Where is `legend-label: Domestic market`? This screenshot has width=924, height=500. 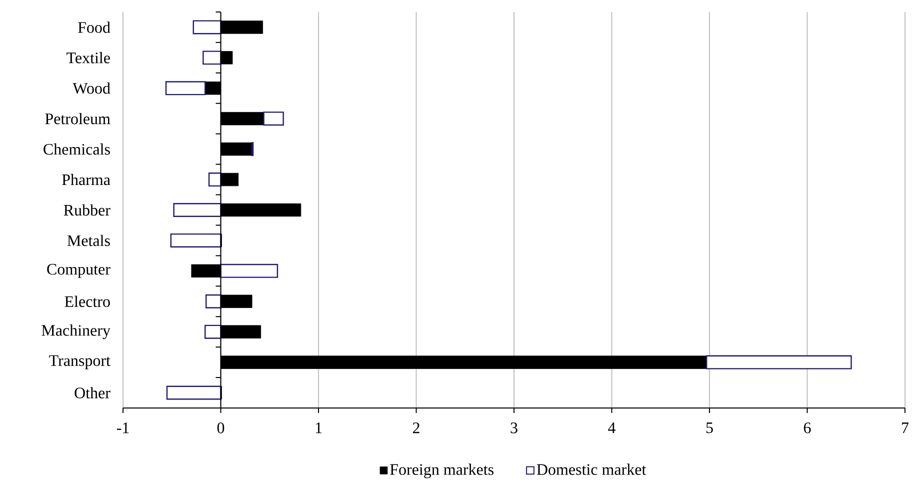 legend-label: Domestic market is located at coordinates (591, 469).